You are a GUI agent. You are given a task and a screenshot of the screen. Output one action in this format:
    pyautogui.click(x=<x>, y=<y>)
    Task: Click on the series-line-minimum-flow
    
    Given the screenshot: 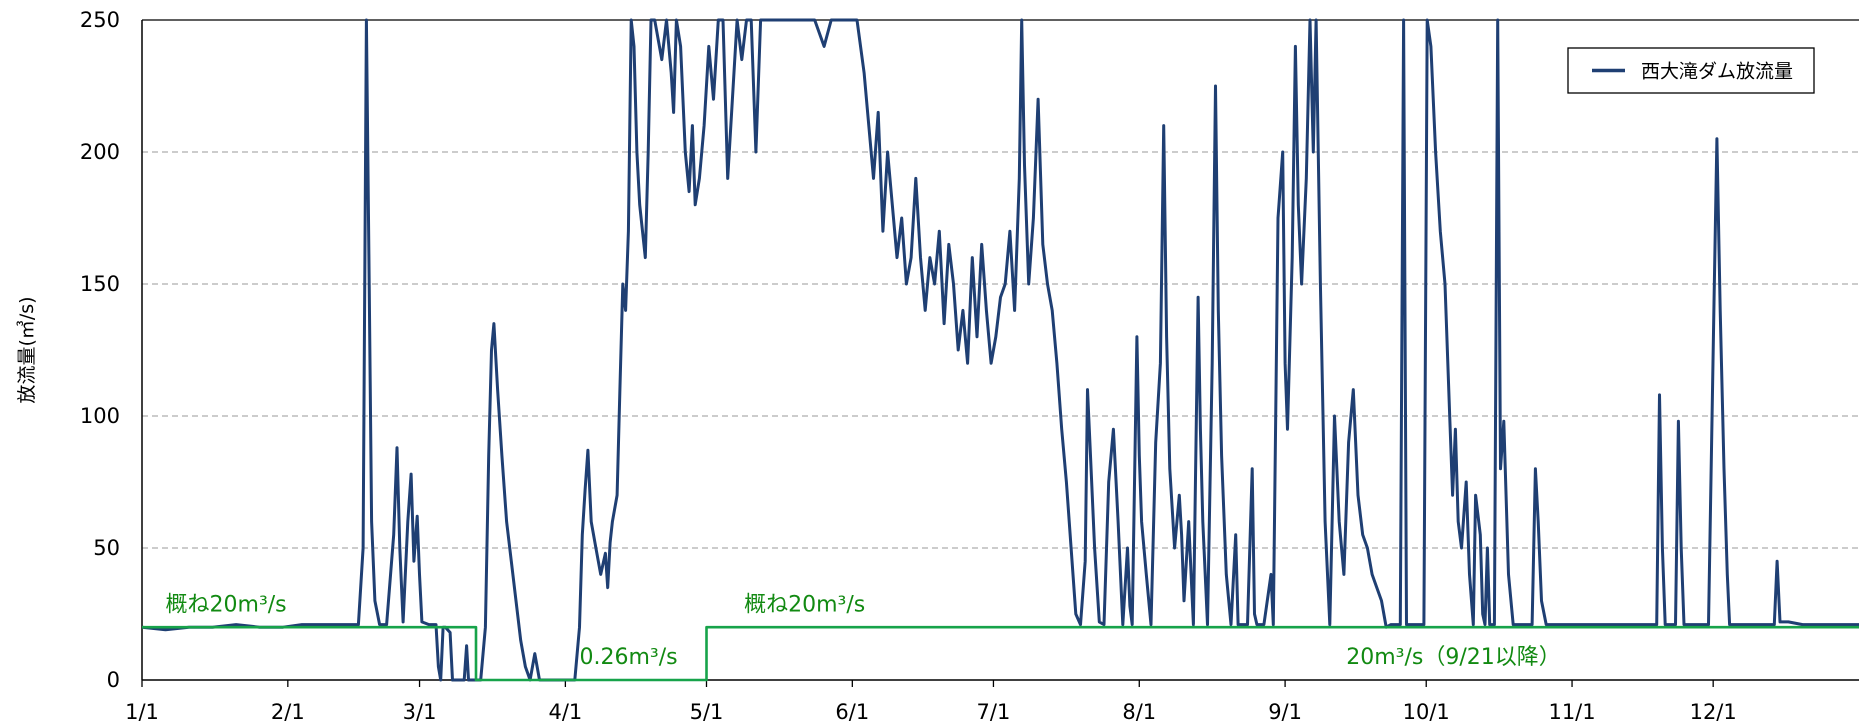 What is the action you would take?
    pyautogui.click(x=1000, y=653)
    